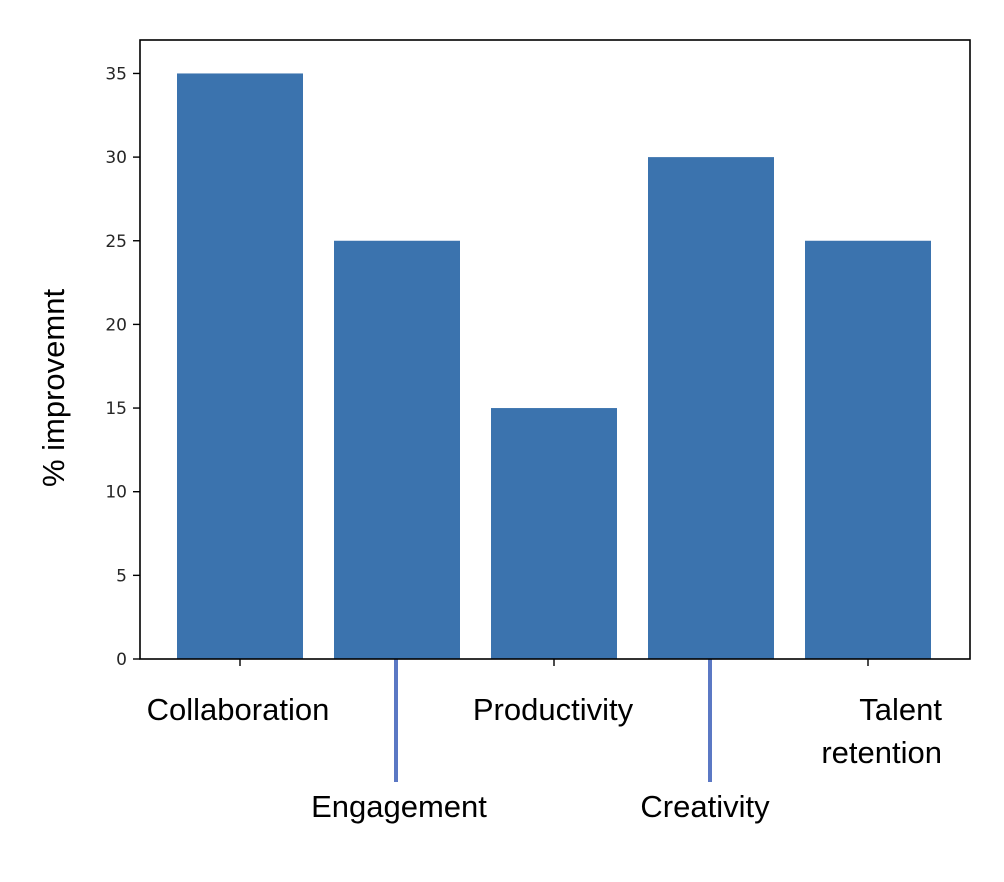 This screenshot has width=1004, height=882. Describe the element at coordinates (53, 388) in the screenshot. I see `y-axis-label: % improvemnt` at that location.